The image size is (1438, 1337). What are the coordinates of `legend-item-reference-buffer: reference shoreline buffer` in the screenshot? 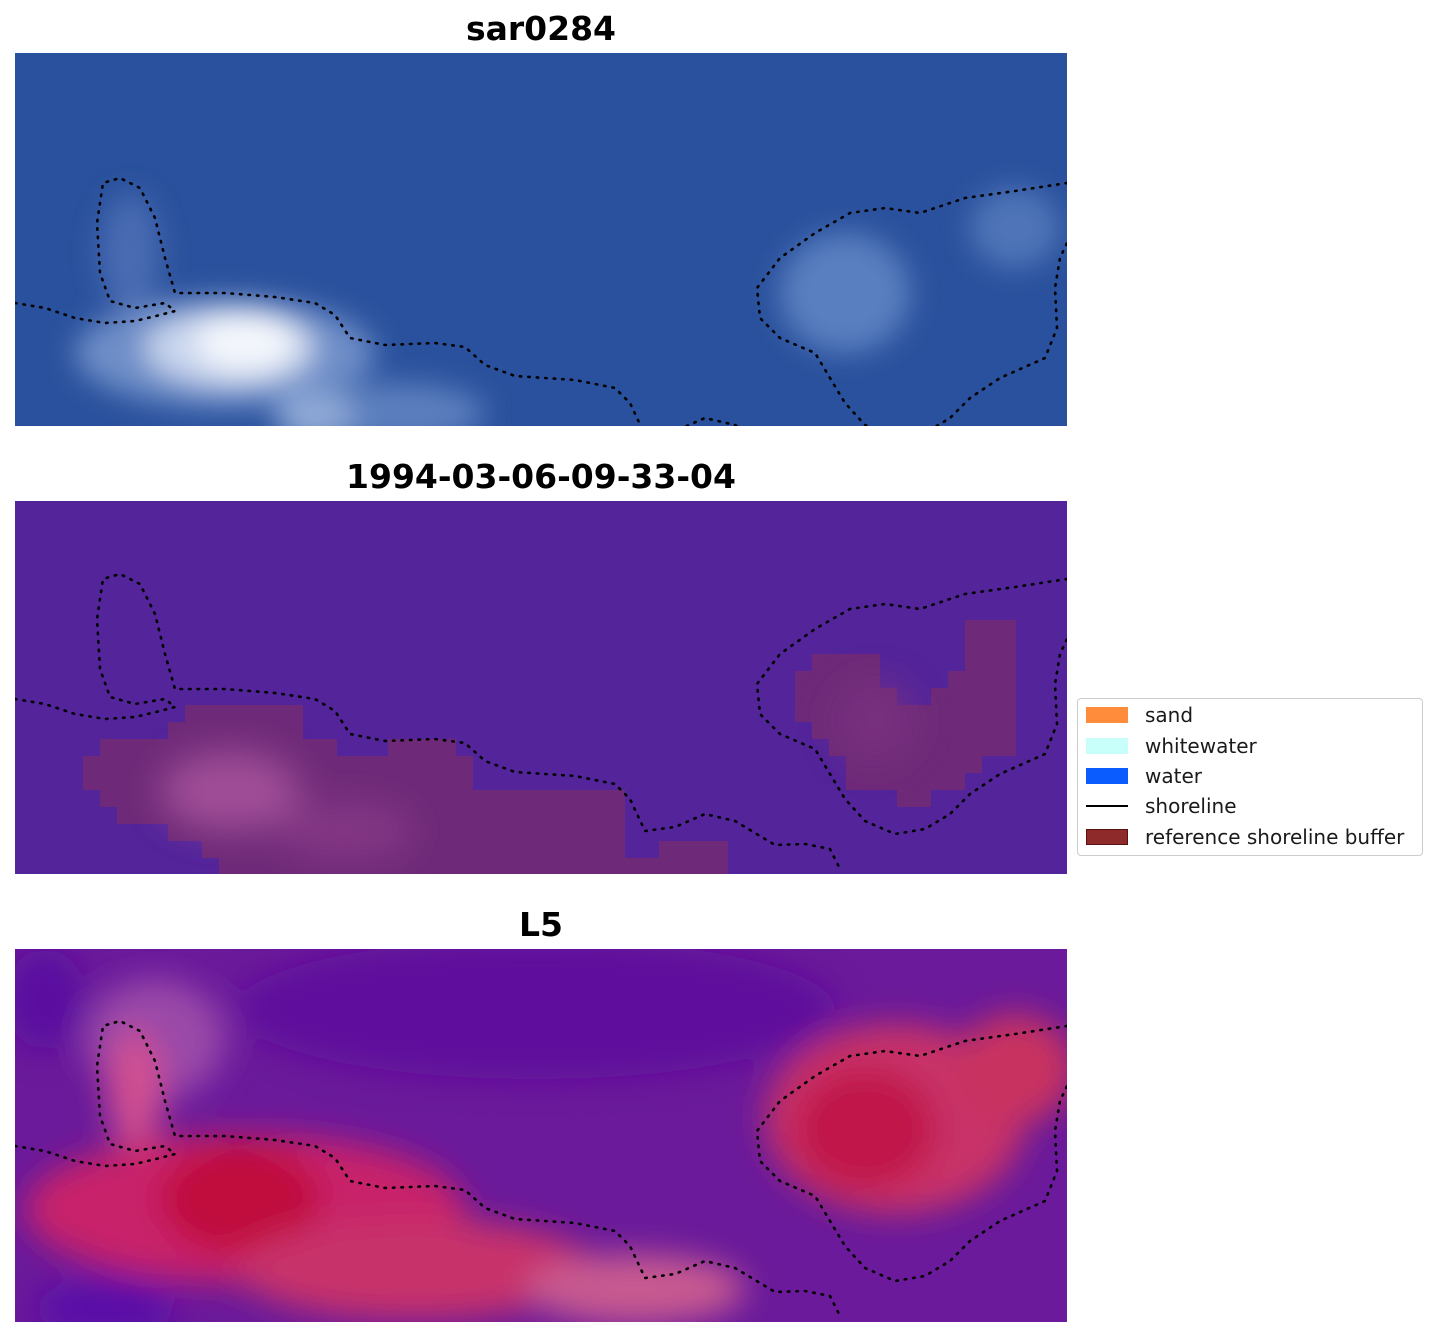 It's located at (1245, 837).